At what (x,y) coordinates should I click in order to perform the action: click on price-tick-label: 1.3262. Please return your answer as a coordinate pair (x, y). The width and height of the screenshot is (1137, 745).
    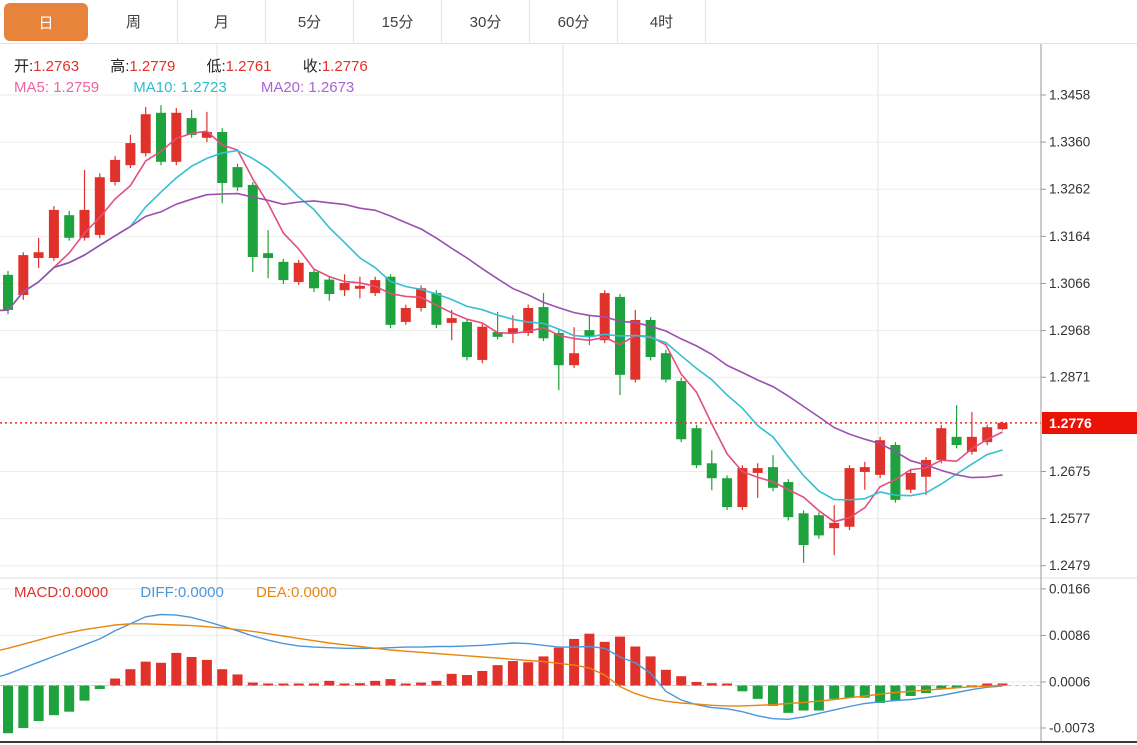
    Looking at the image, I should click on (1069, 189).